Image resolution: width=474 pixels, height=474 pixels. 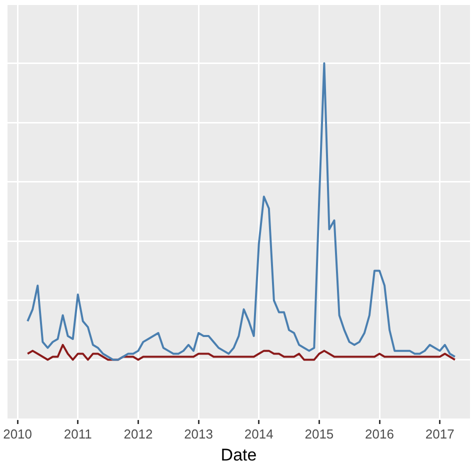 I want to click on x-tick-label: 2011, so click(x=78, y=434).